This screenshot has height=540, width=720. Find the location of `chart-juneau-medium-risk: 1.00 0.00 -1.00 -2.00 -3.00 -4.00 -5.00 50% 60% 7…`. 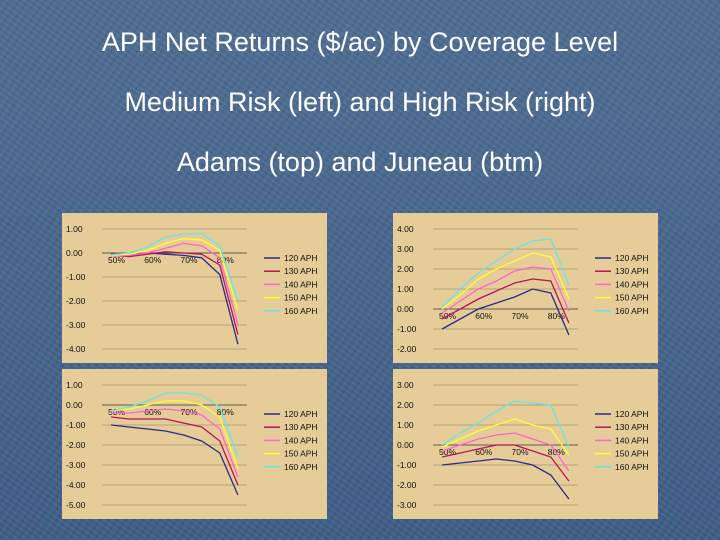

chart-juneau-medium-risk: 1.00 0.00 -1.00 -2.00 -3.00 -4.00 -5.00 50% 60% 7… is located at coordinates (194, 444).